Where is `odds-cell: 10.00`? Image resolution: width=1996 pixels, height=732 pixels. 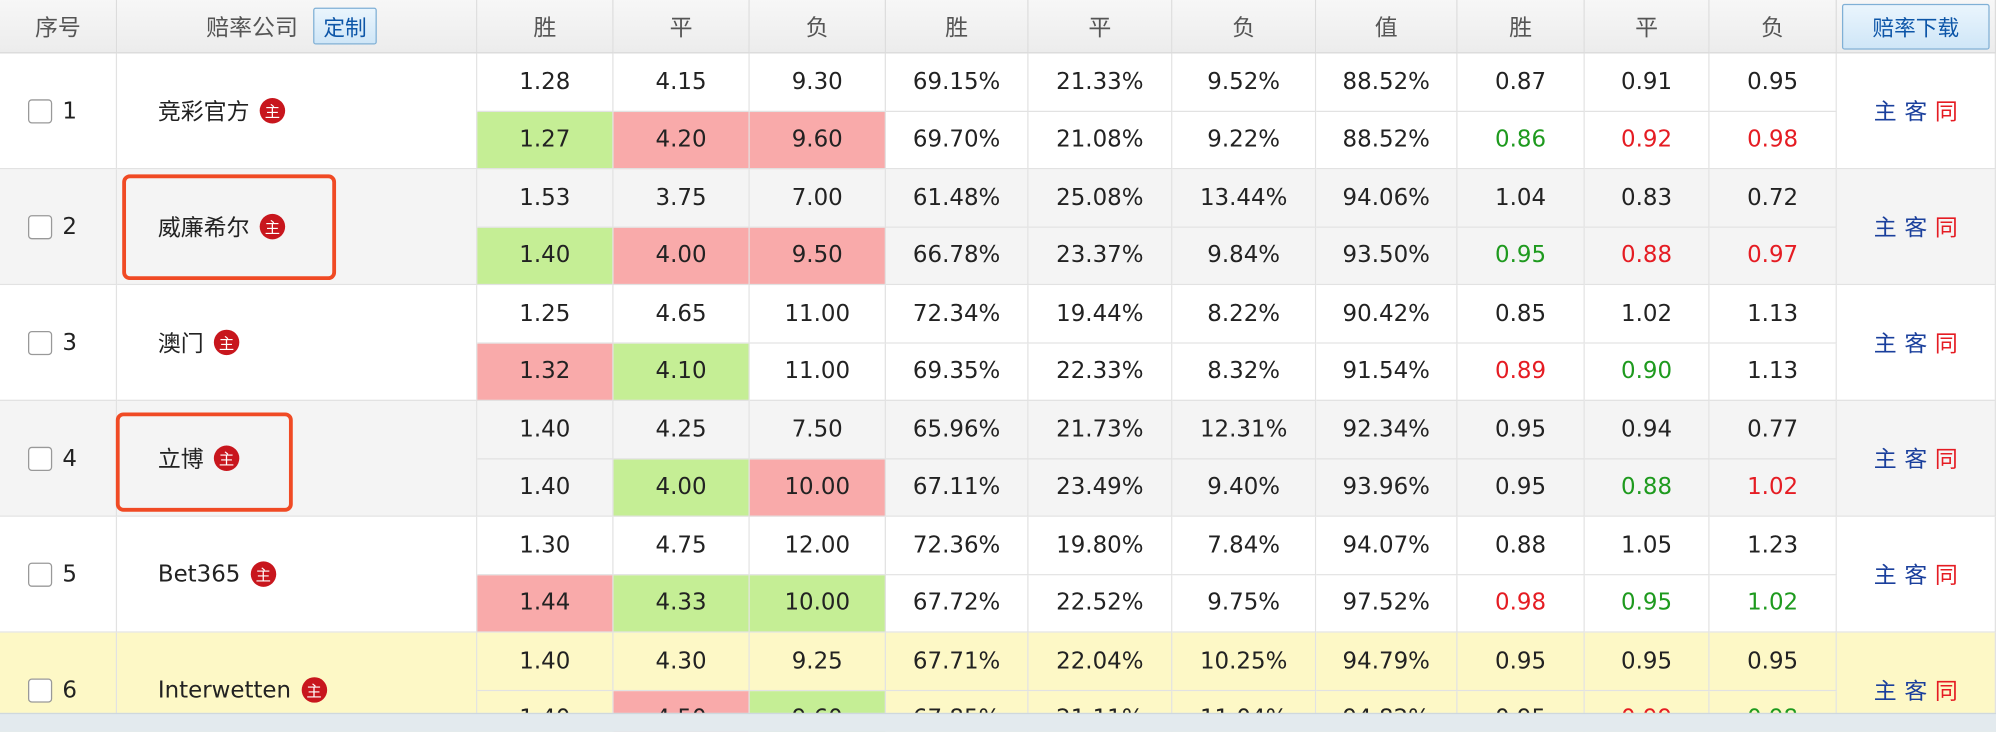 odds-cell: 10.00 is located at coordinates (817, 603).